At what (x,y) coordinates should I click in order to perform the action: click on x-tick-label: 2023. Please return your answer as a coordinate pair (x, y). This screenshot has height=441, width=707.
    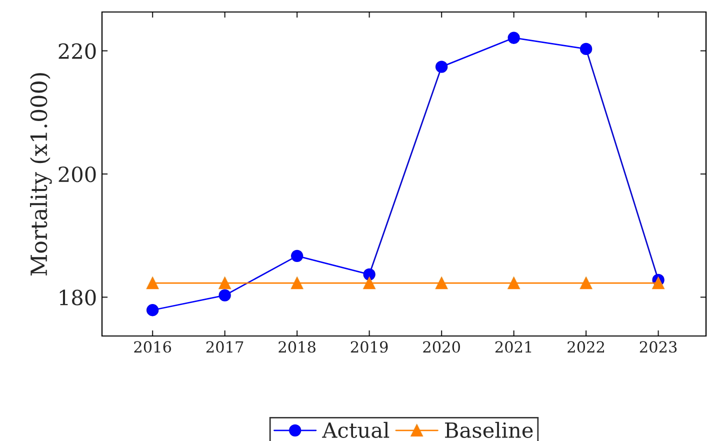
    Looking at the image, I should click on (658, 347).